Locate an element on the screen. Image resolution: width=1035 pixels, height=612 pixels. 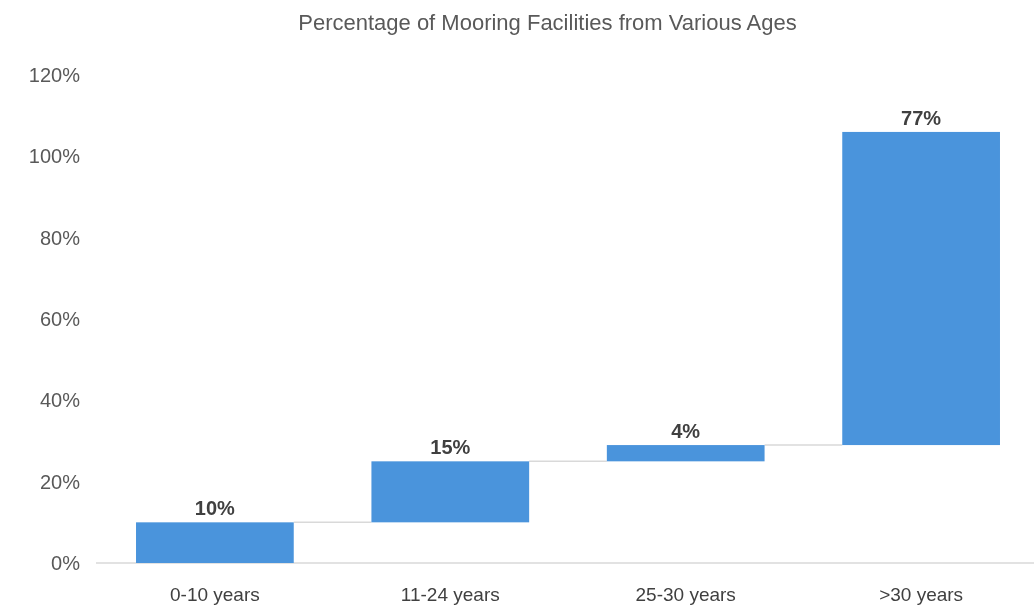
y-tick-label: 80% is located at coordinates (60, 237).